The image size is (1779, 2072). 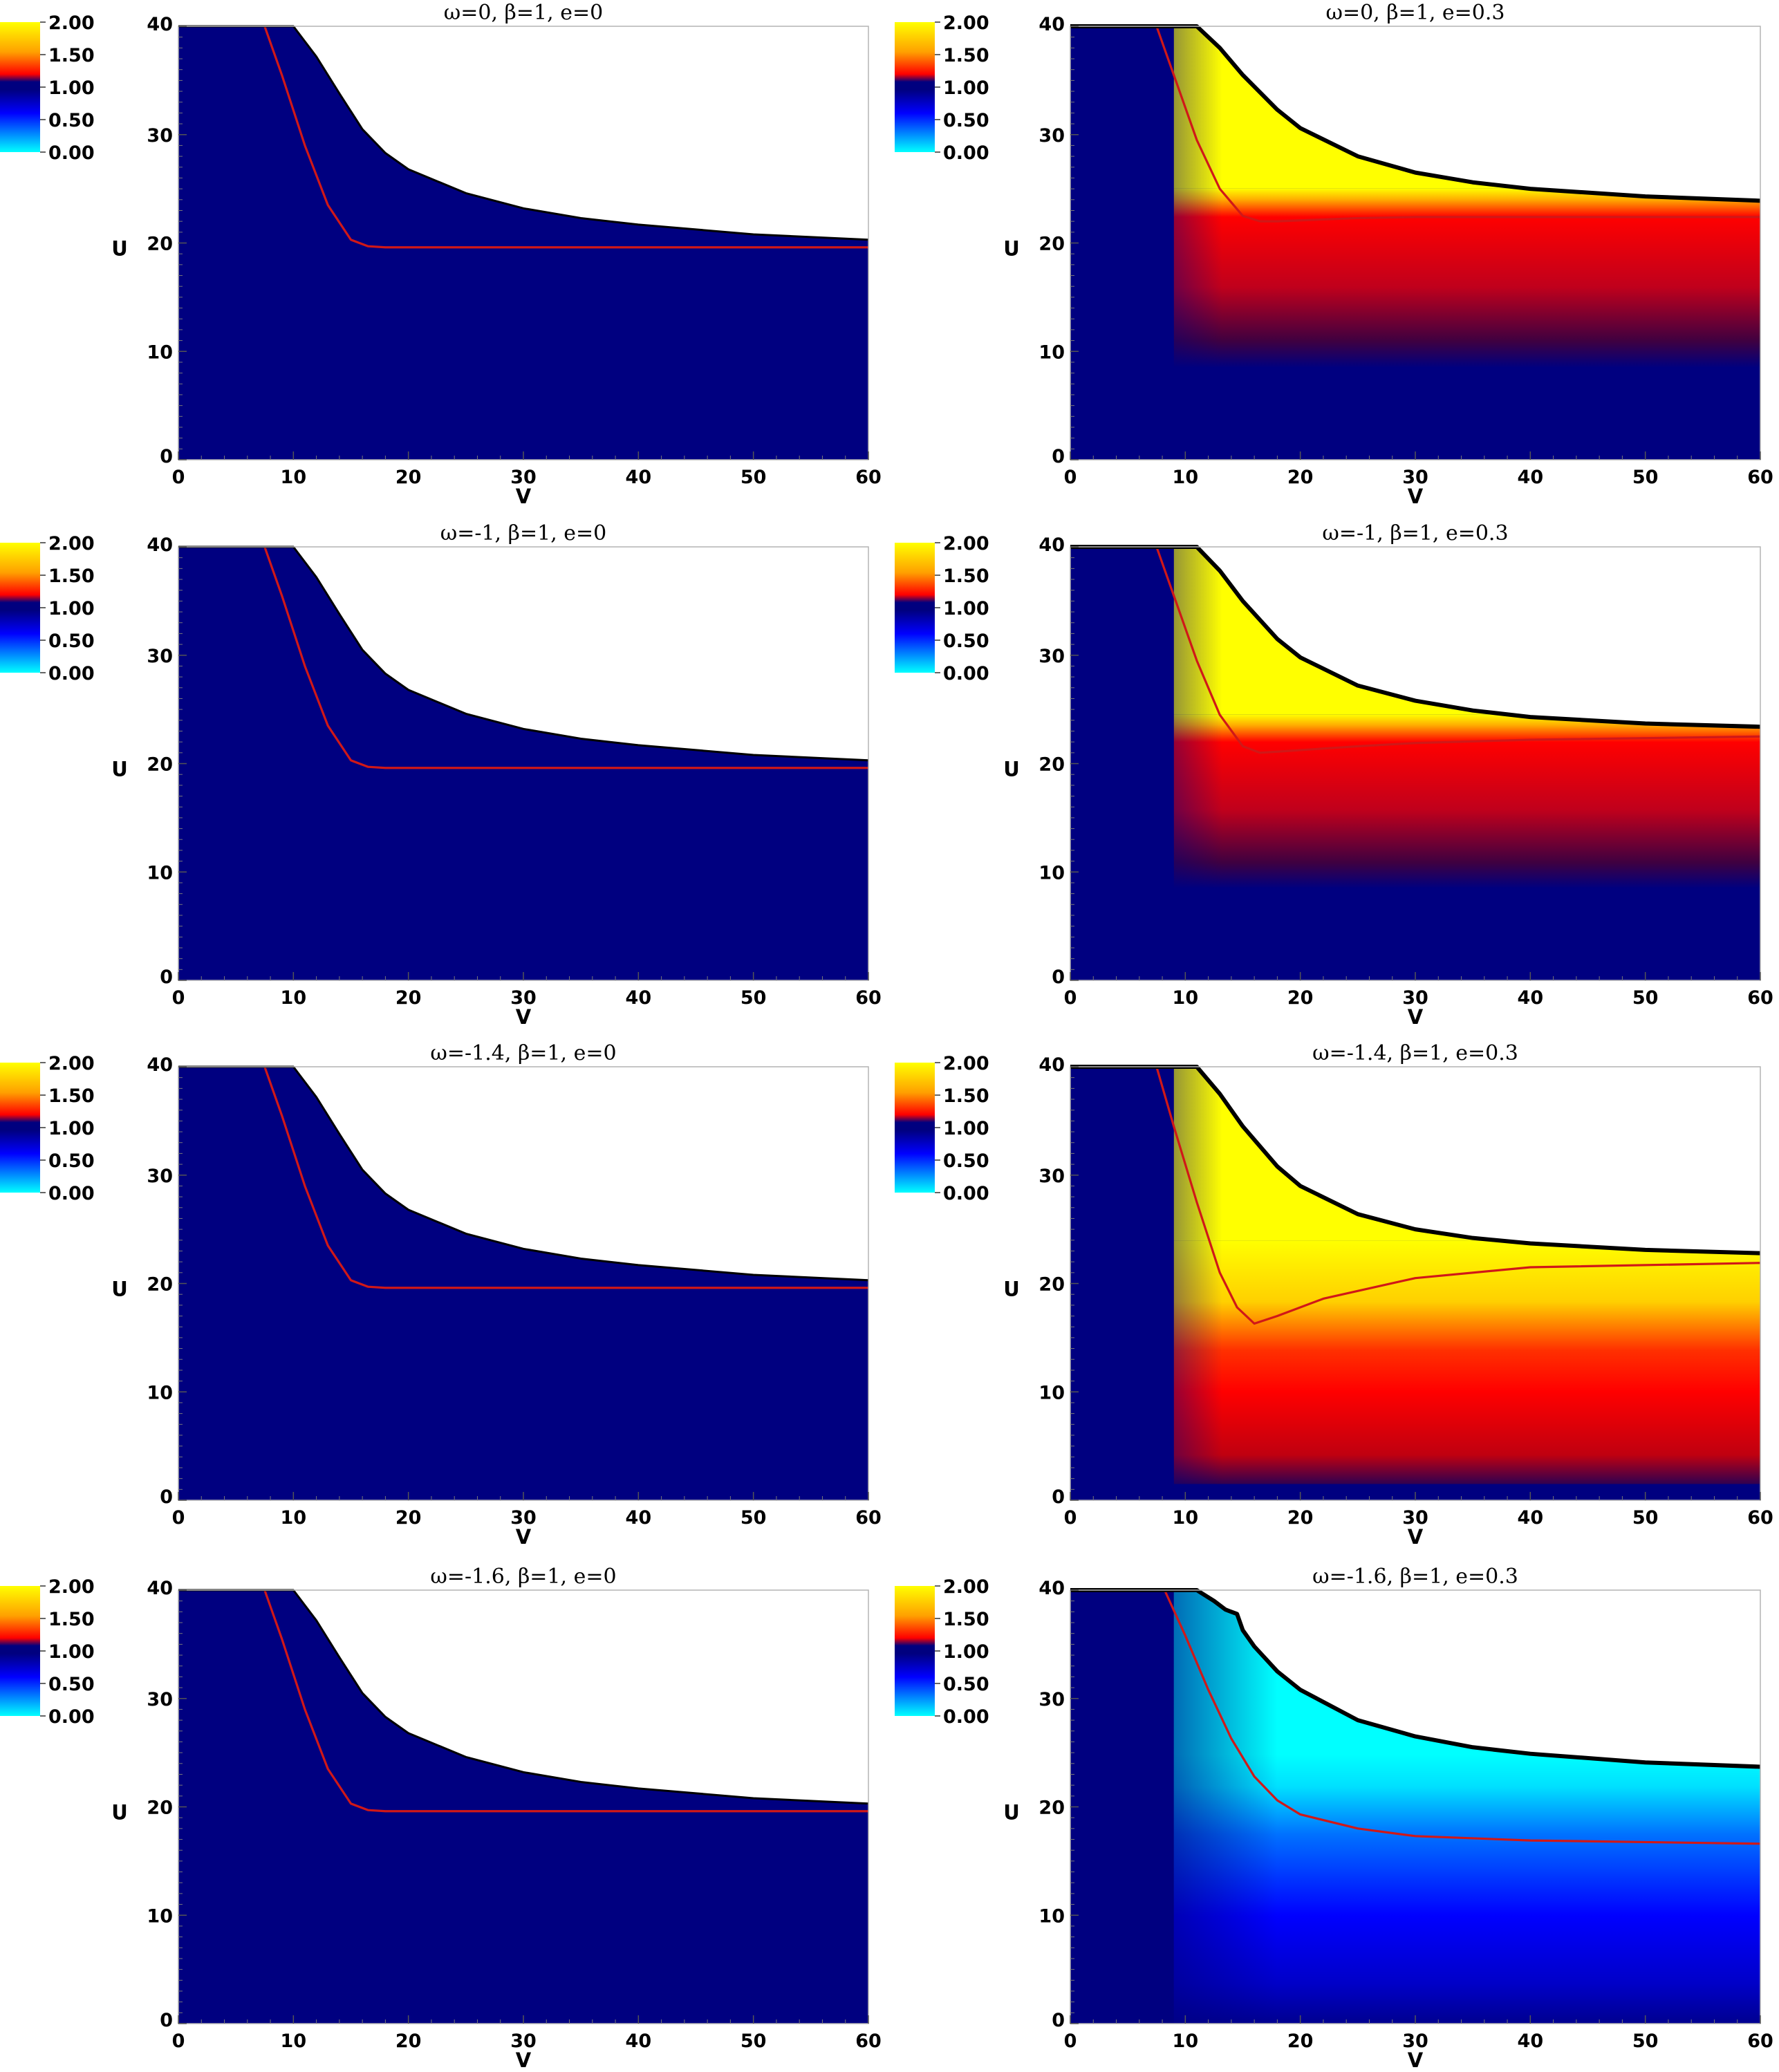 I want to click on chart-title: ω=-1.6, β=1, e=0.3, so click(x=1415, y=1577).